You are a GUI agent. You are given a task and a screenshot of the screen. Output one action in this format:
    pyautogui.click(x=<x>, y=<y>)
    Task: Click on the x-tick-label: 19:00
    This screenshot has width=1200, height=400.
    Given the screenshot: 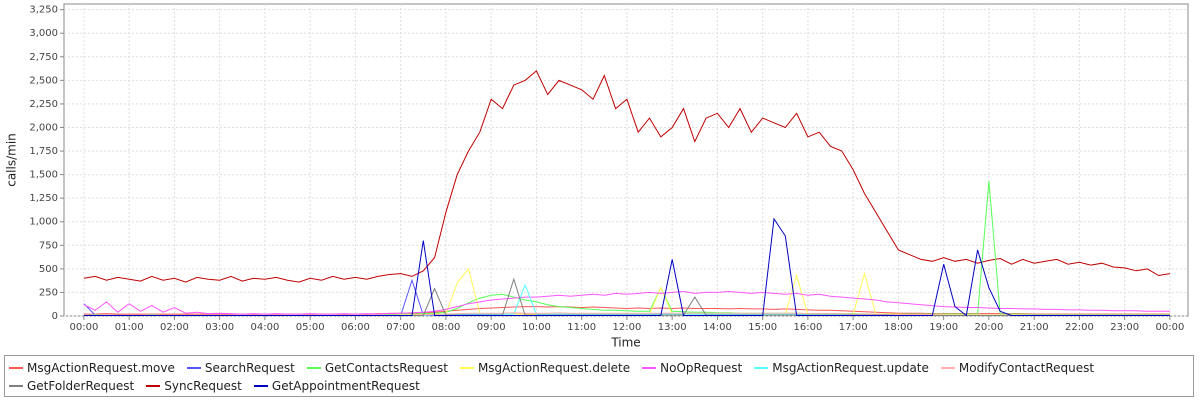 What is the action you would take?
    pyautogui.click(x=943, y=327)
    